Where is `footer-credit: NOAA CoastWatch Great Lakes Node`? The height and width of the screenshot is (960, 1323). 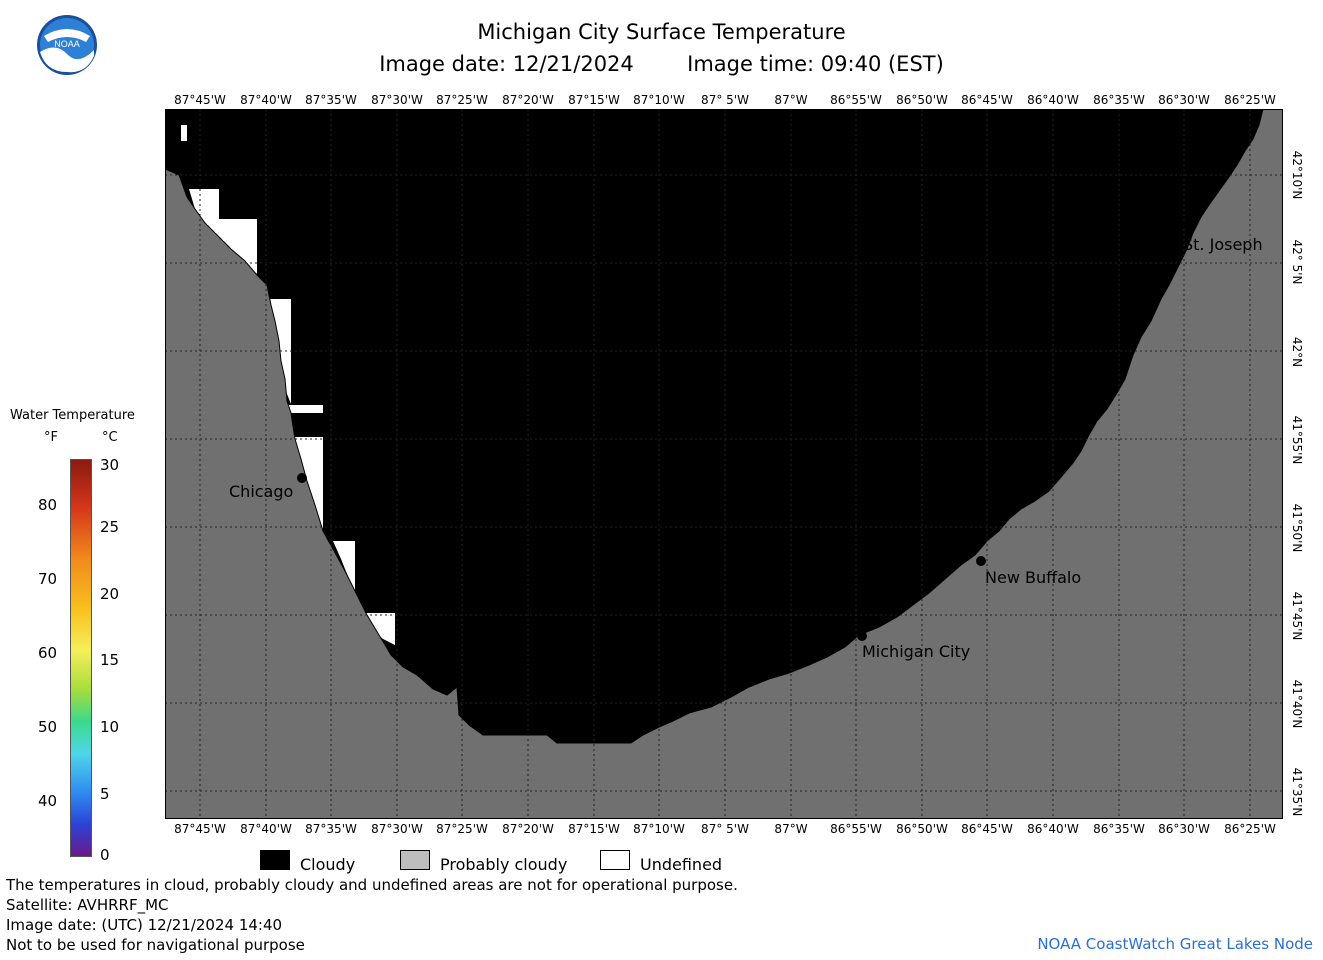 footer-credit: NOAA CoastWatch Great Lakes Node is located at coordinates (1175, 944).